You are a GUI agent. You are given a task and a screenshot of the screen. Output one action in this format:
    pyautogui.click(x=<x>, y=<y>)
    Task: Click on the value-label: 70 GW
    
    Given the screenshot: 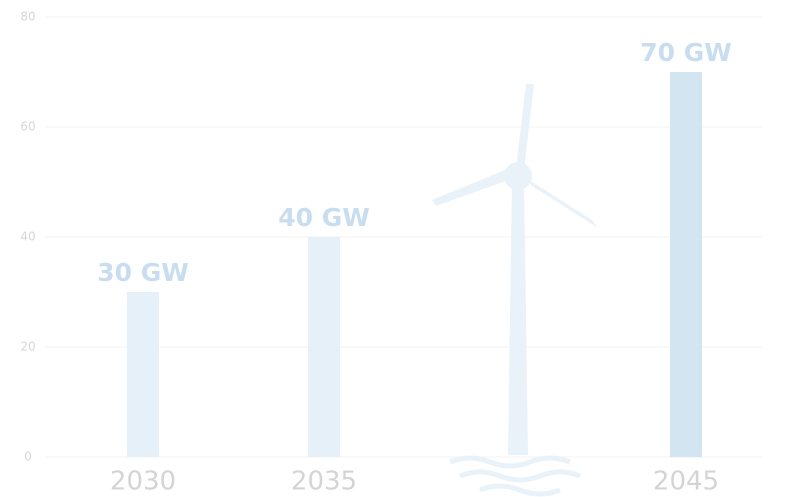 What is the action you would take?
    pyautogui.click(x=686, y=52)
    